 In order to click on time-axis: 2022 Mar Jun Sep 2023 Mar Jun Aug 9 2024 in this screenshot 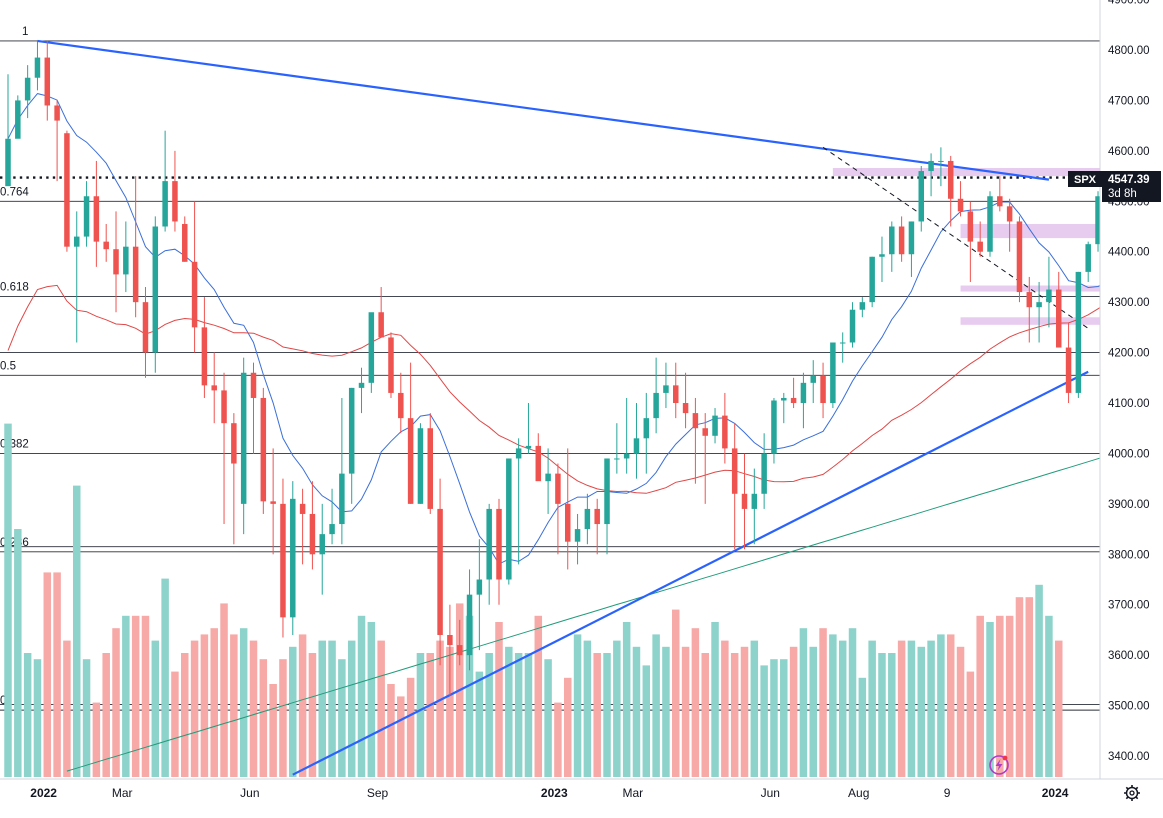, I will do `click(581, 798)`.